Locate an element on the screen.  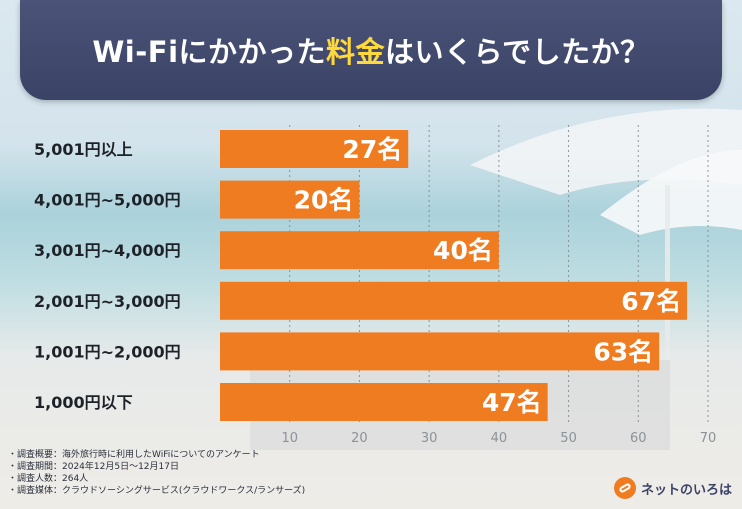
chart-title: Wi-Fiにかかった料金はいくらでしたか？ is located at coordinates (370, 50).